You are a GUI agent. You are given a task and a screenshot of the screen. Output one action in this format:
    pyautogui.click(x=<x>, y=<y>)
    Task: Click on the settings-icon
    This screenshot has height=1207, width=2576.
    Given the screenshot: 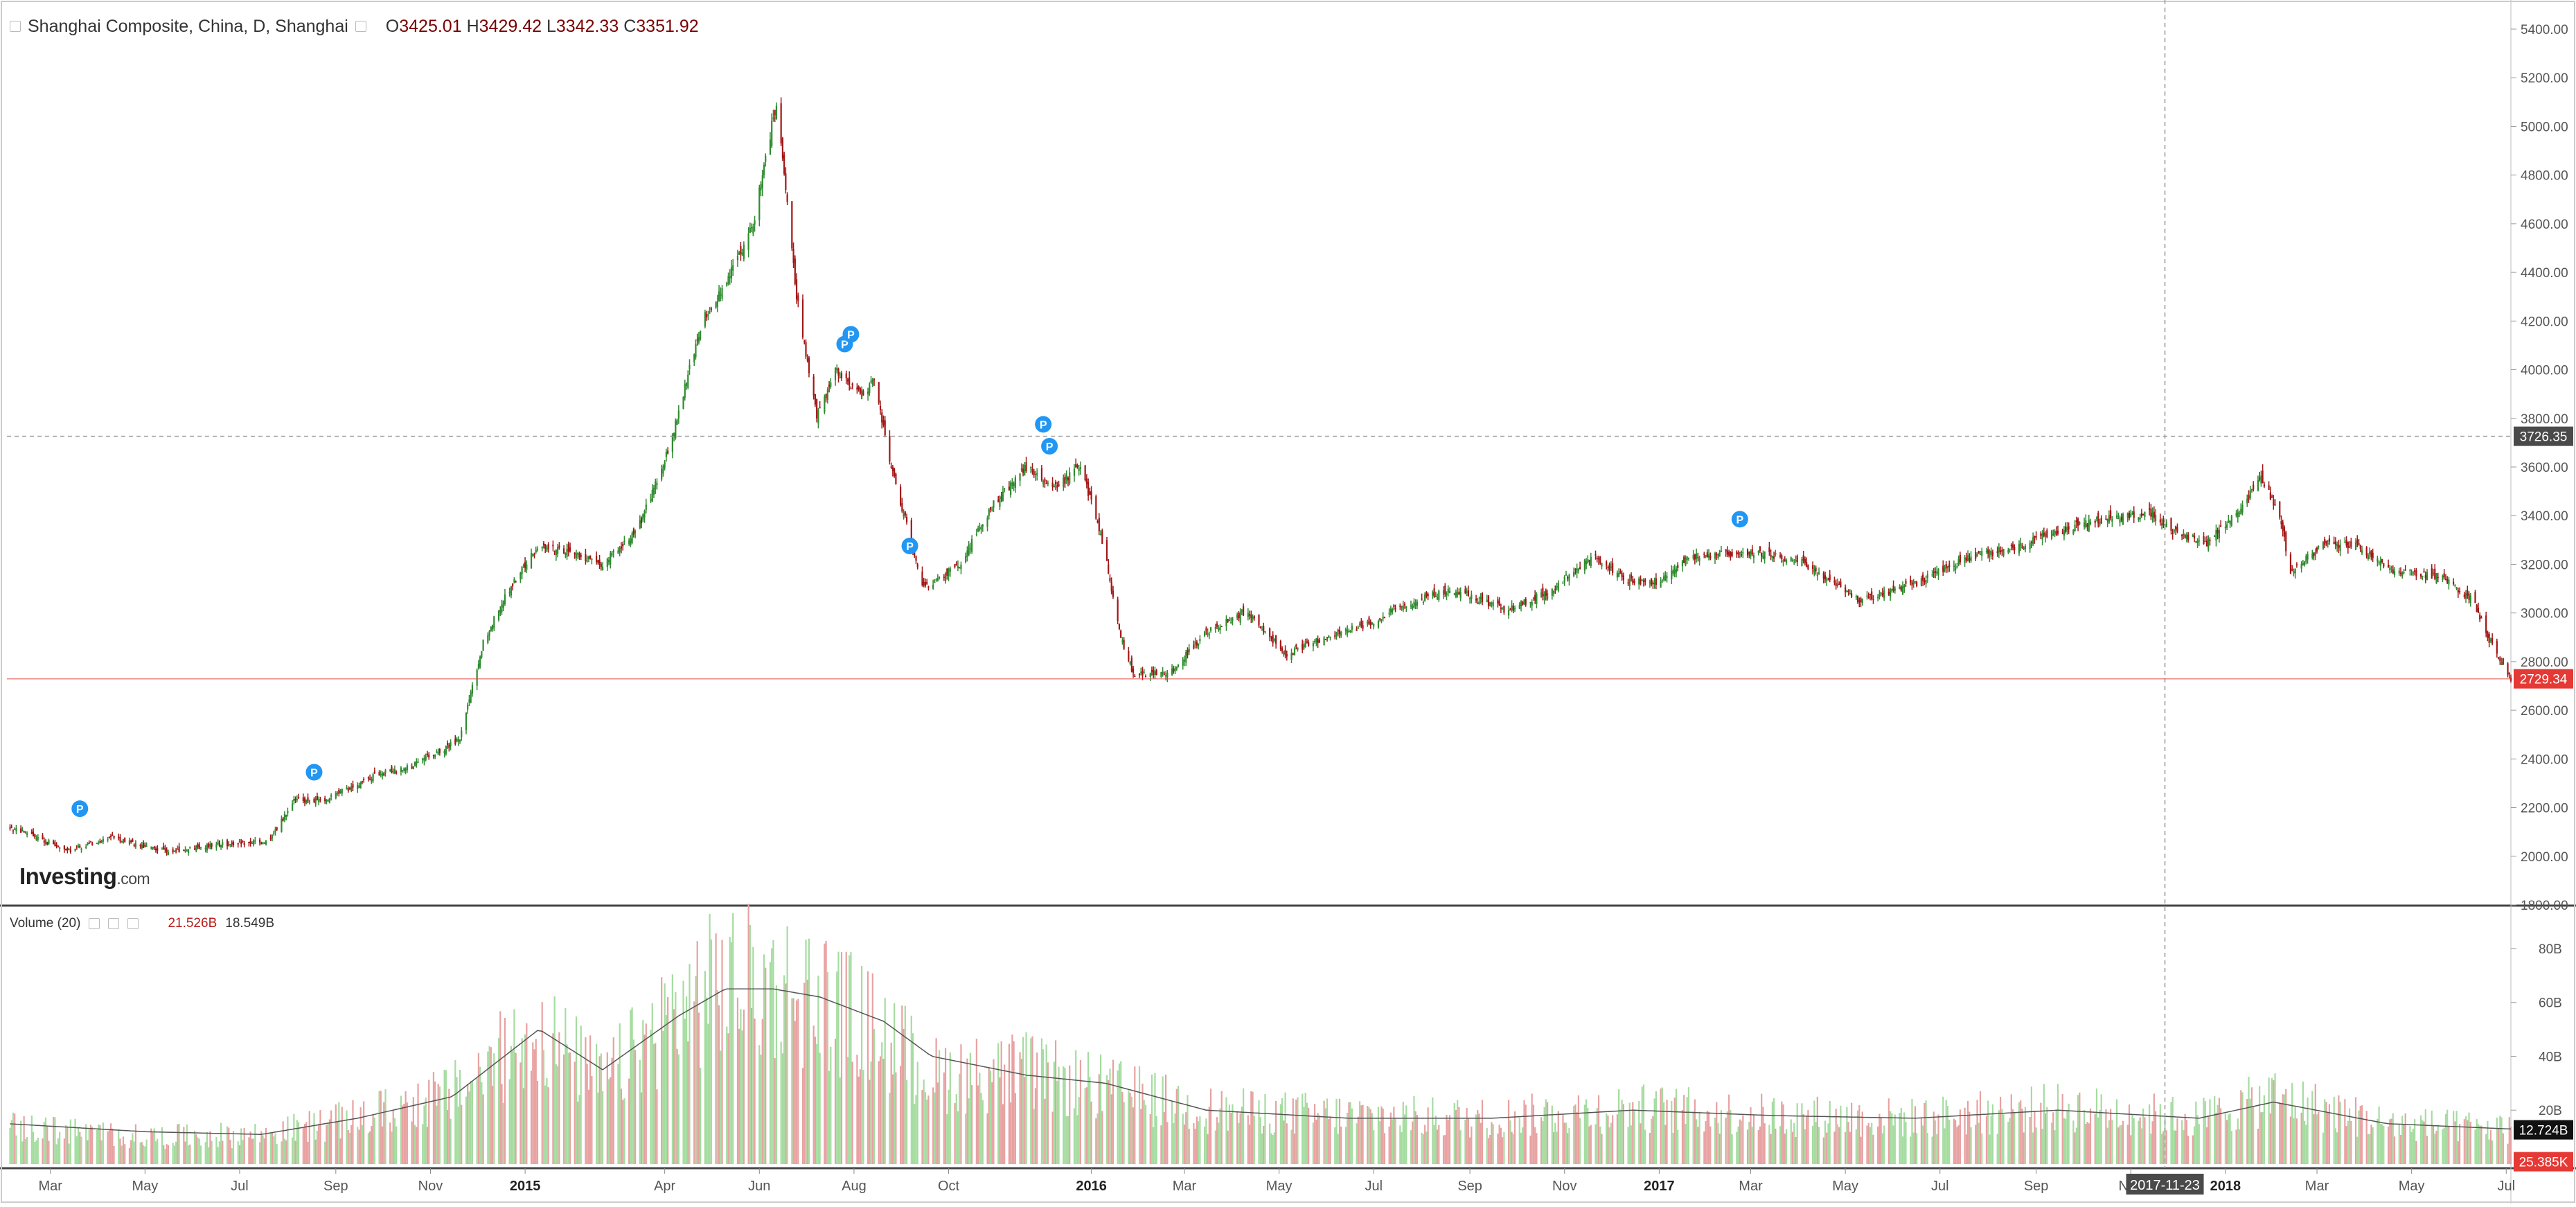 What is the action you would take?
    pyautogui.click(x=360, y=26)
    